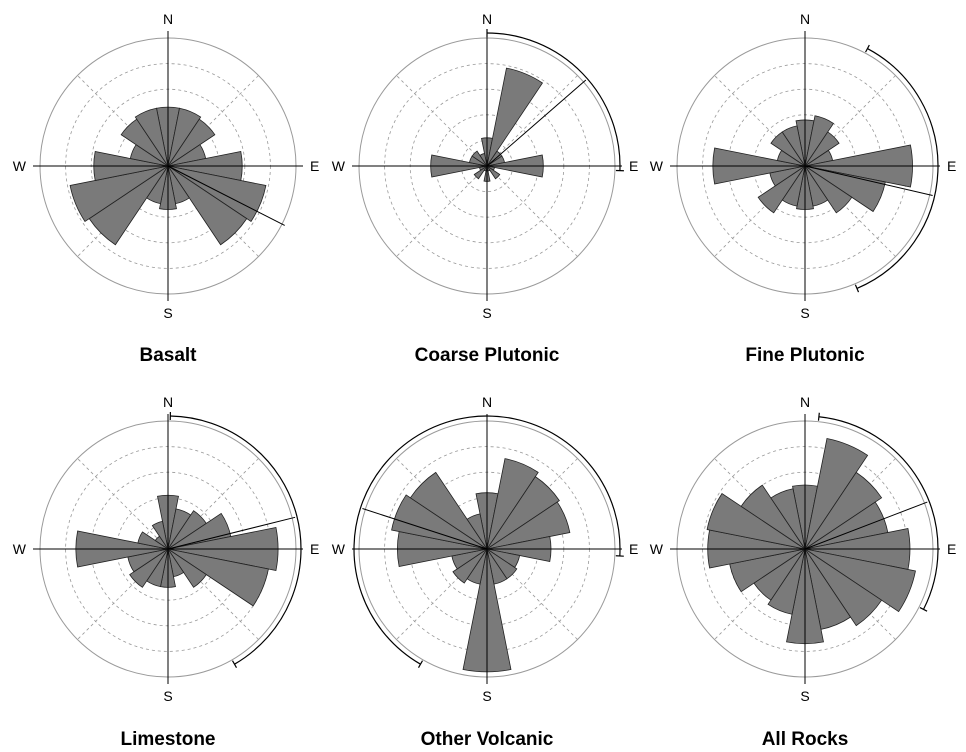  Describe the element at coordinates (168, 355) in the screenshot. I see `chart-title: Basalt` at that location.